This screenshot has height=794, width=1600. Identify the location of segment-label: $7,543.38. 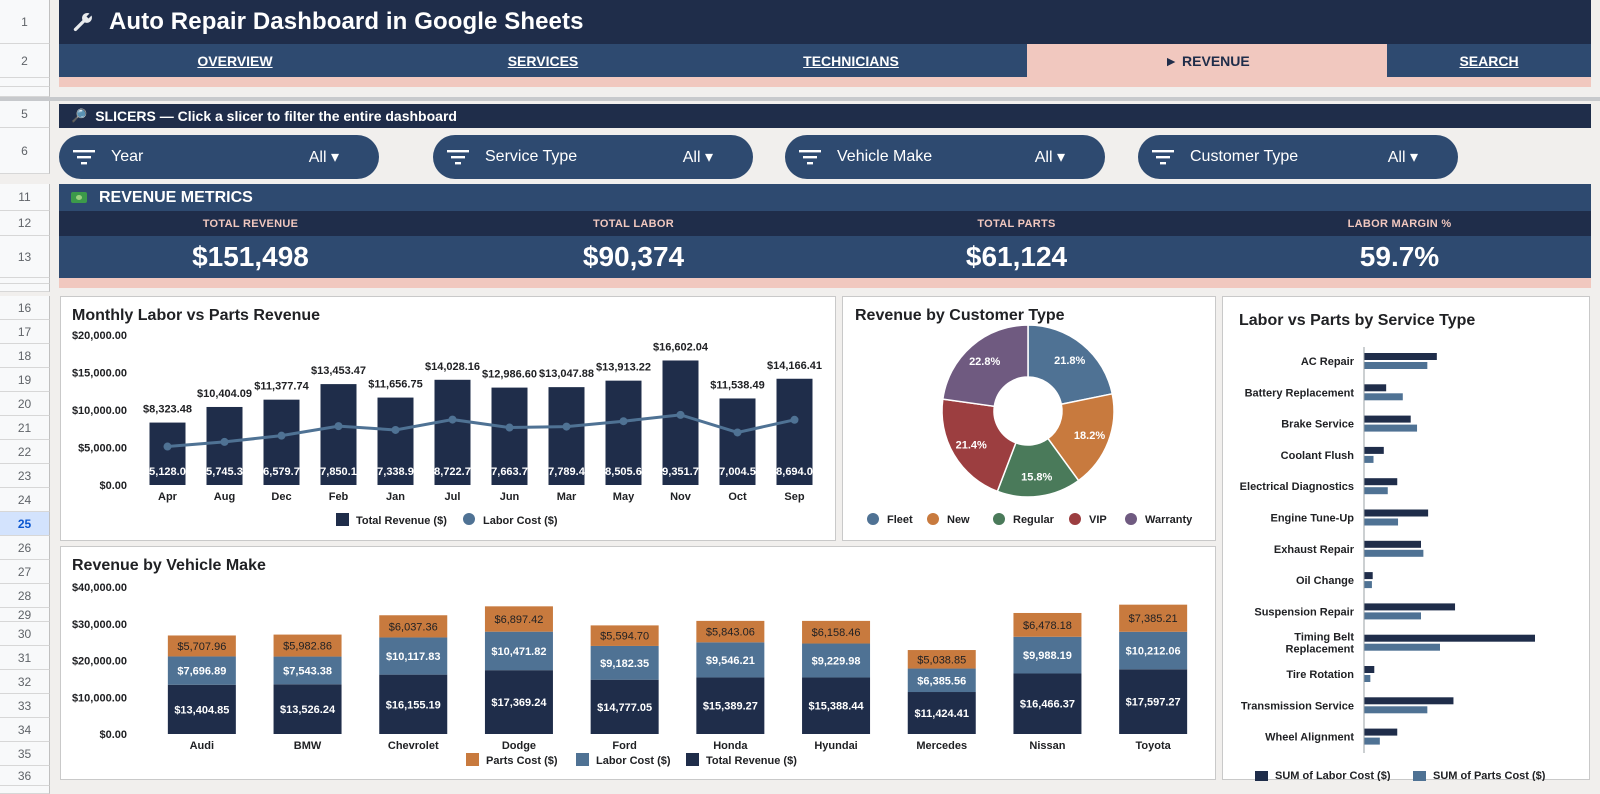
(307, 671).